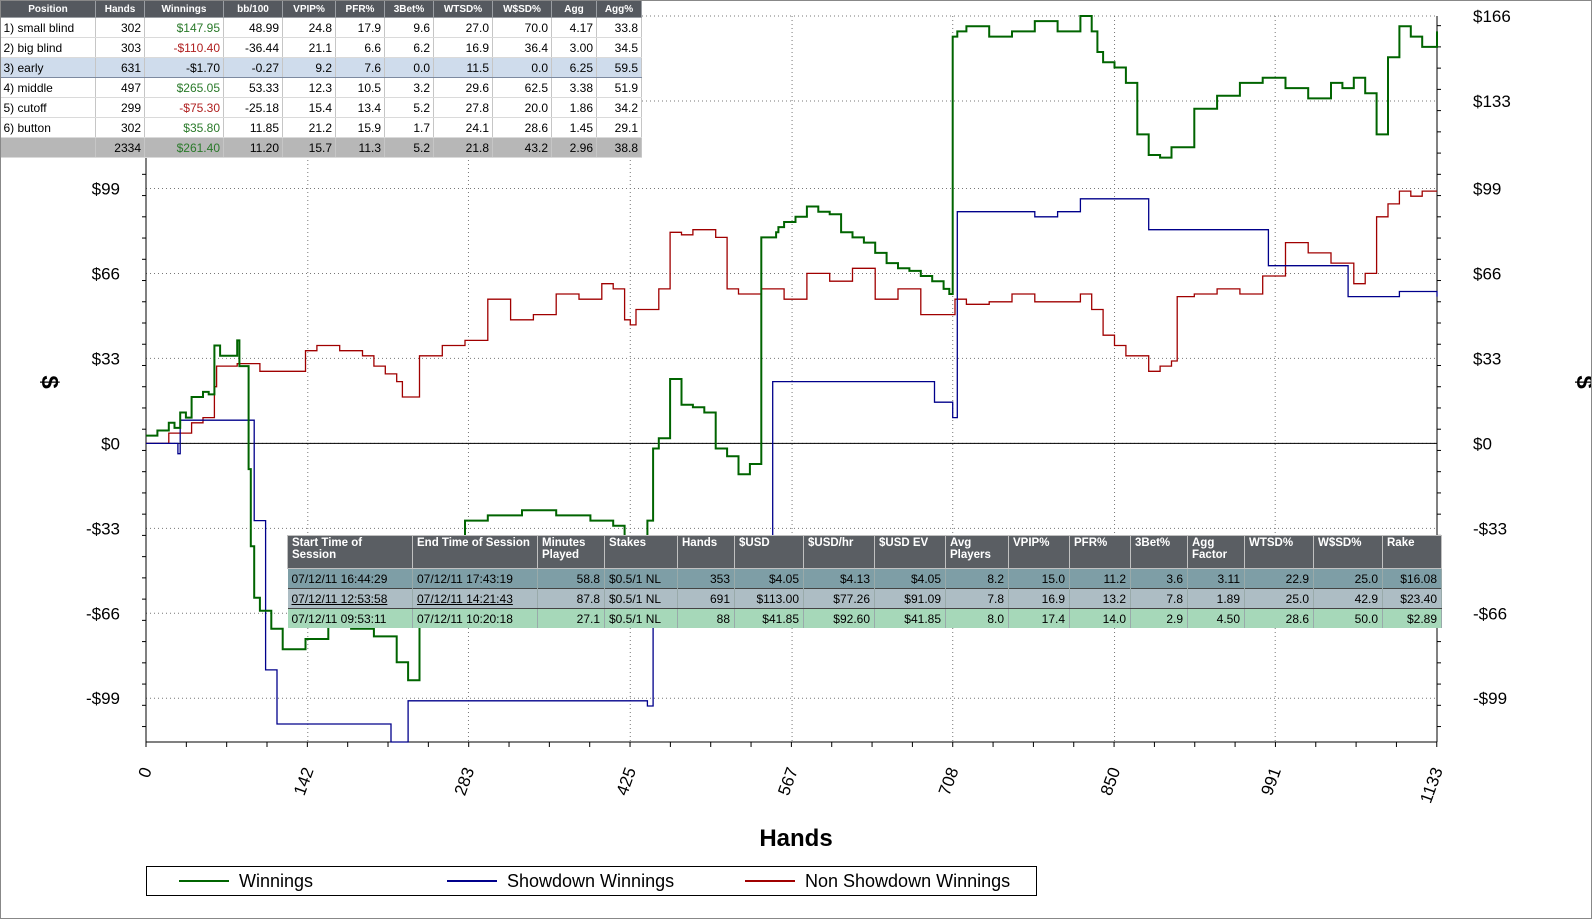 The width and height of the screenshot is (1592, 919). Describe the element at coordinates (1100, 552) in the screenshot. I see `session-col-header: PFR%` at that location.